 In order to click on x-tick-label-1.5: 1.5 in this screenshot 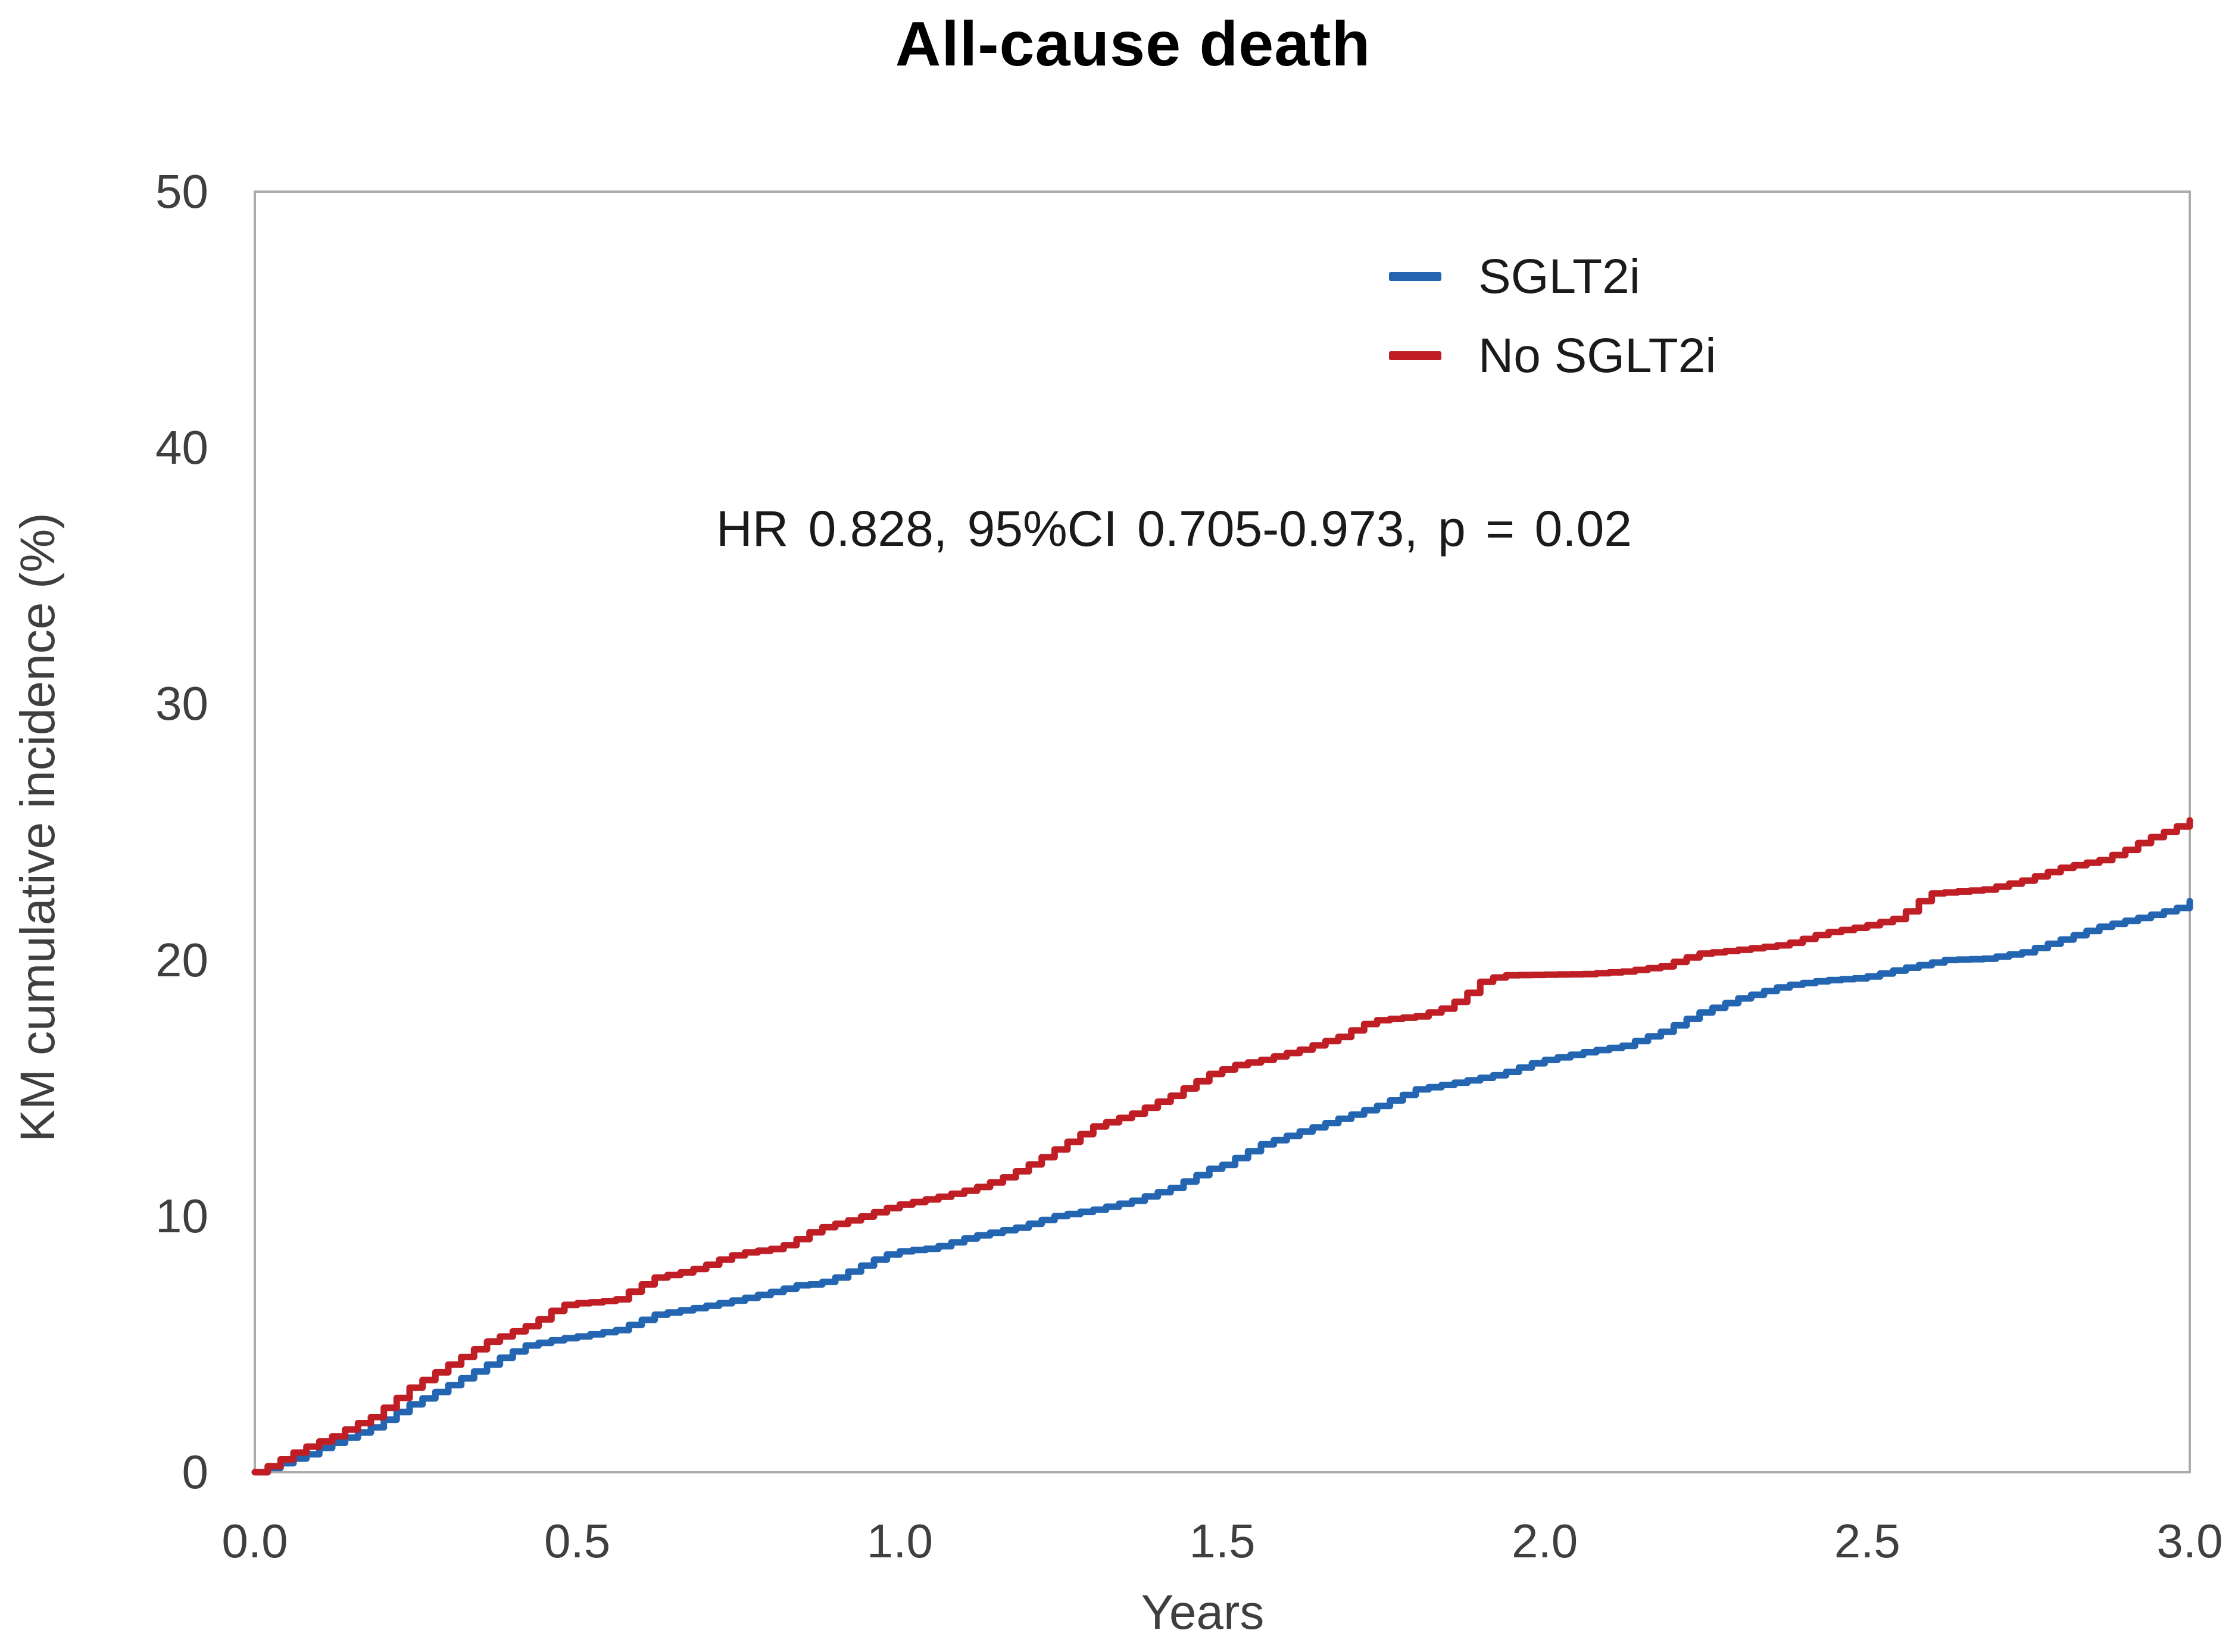, I will do `click(1222, 1540)`.